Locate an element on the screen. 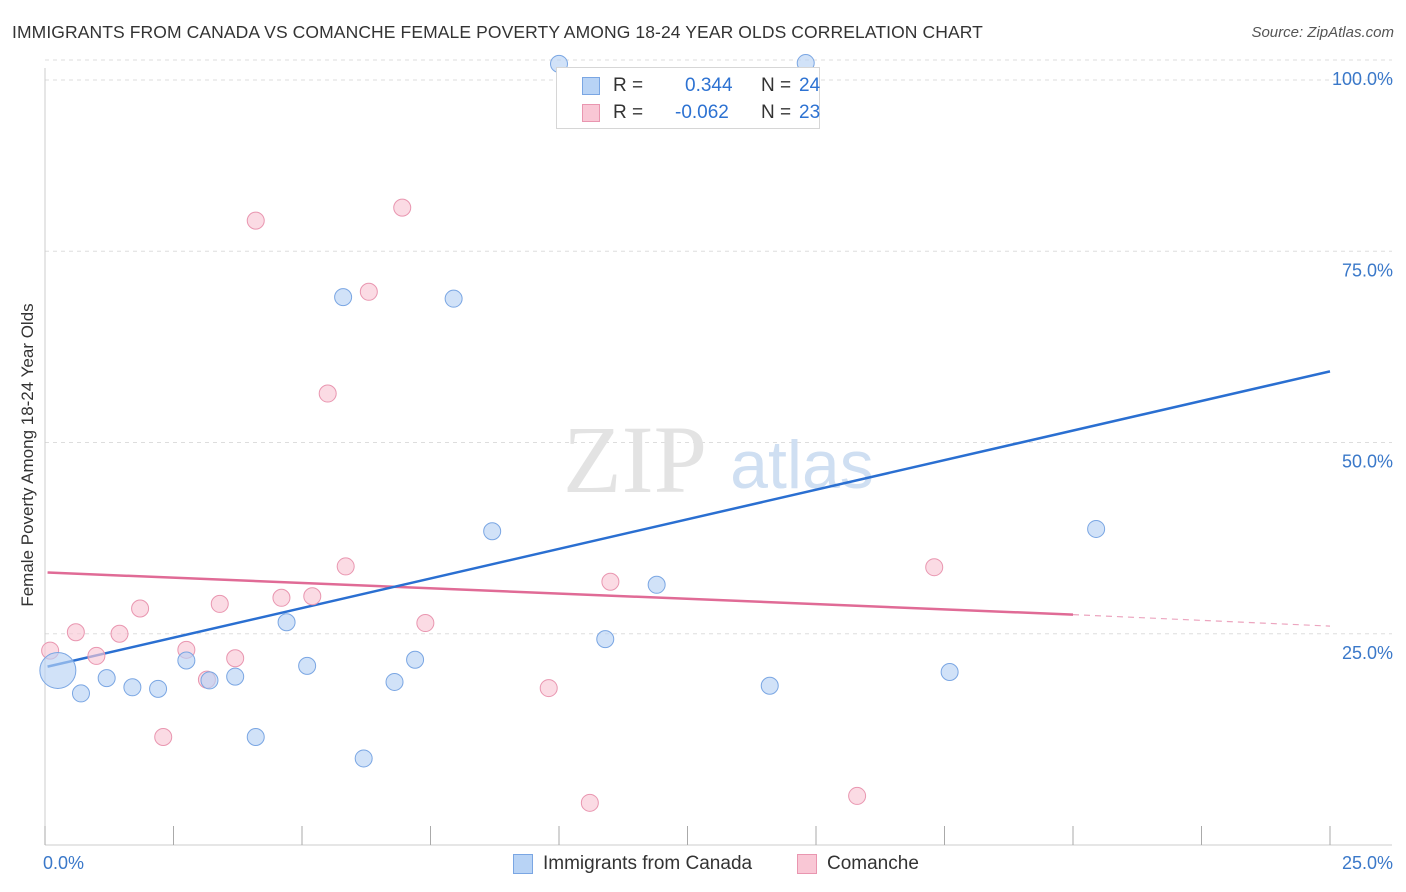 The width and height of the screenshot is (1406, 892). x-tick-label-0: 0.0% is located at coordinates (63, 863).